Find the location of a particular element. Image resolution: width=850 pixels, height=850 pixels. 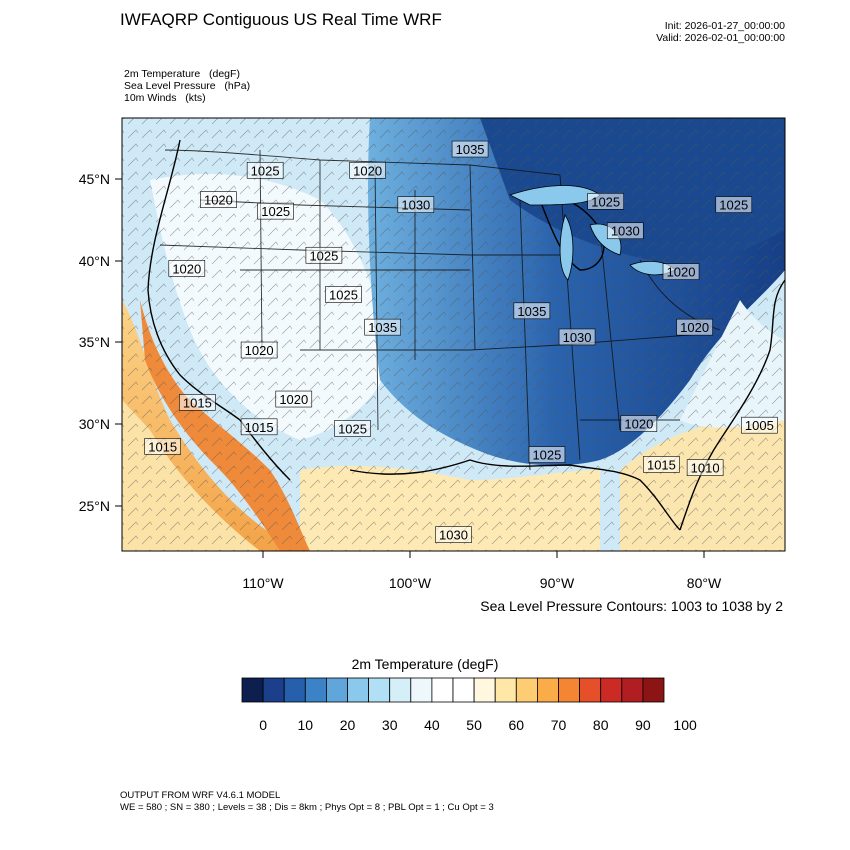

colorbar-label: 100 is located at coordinates (685, 725).